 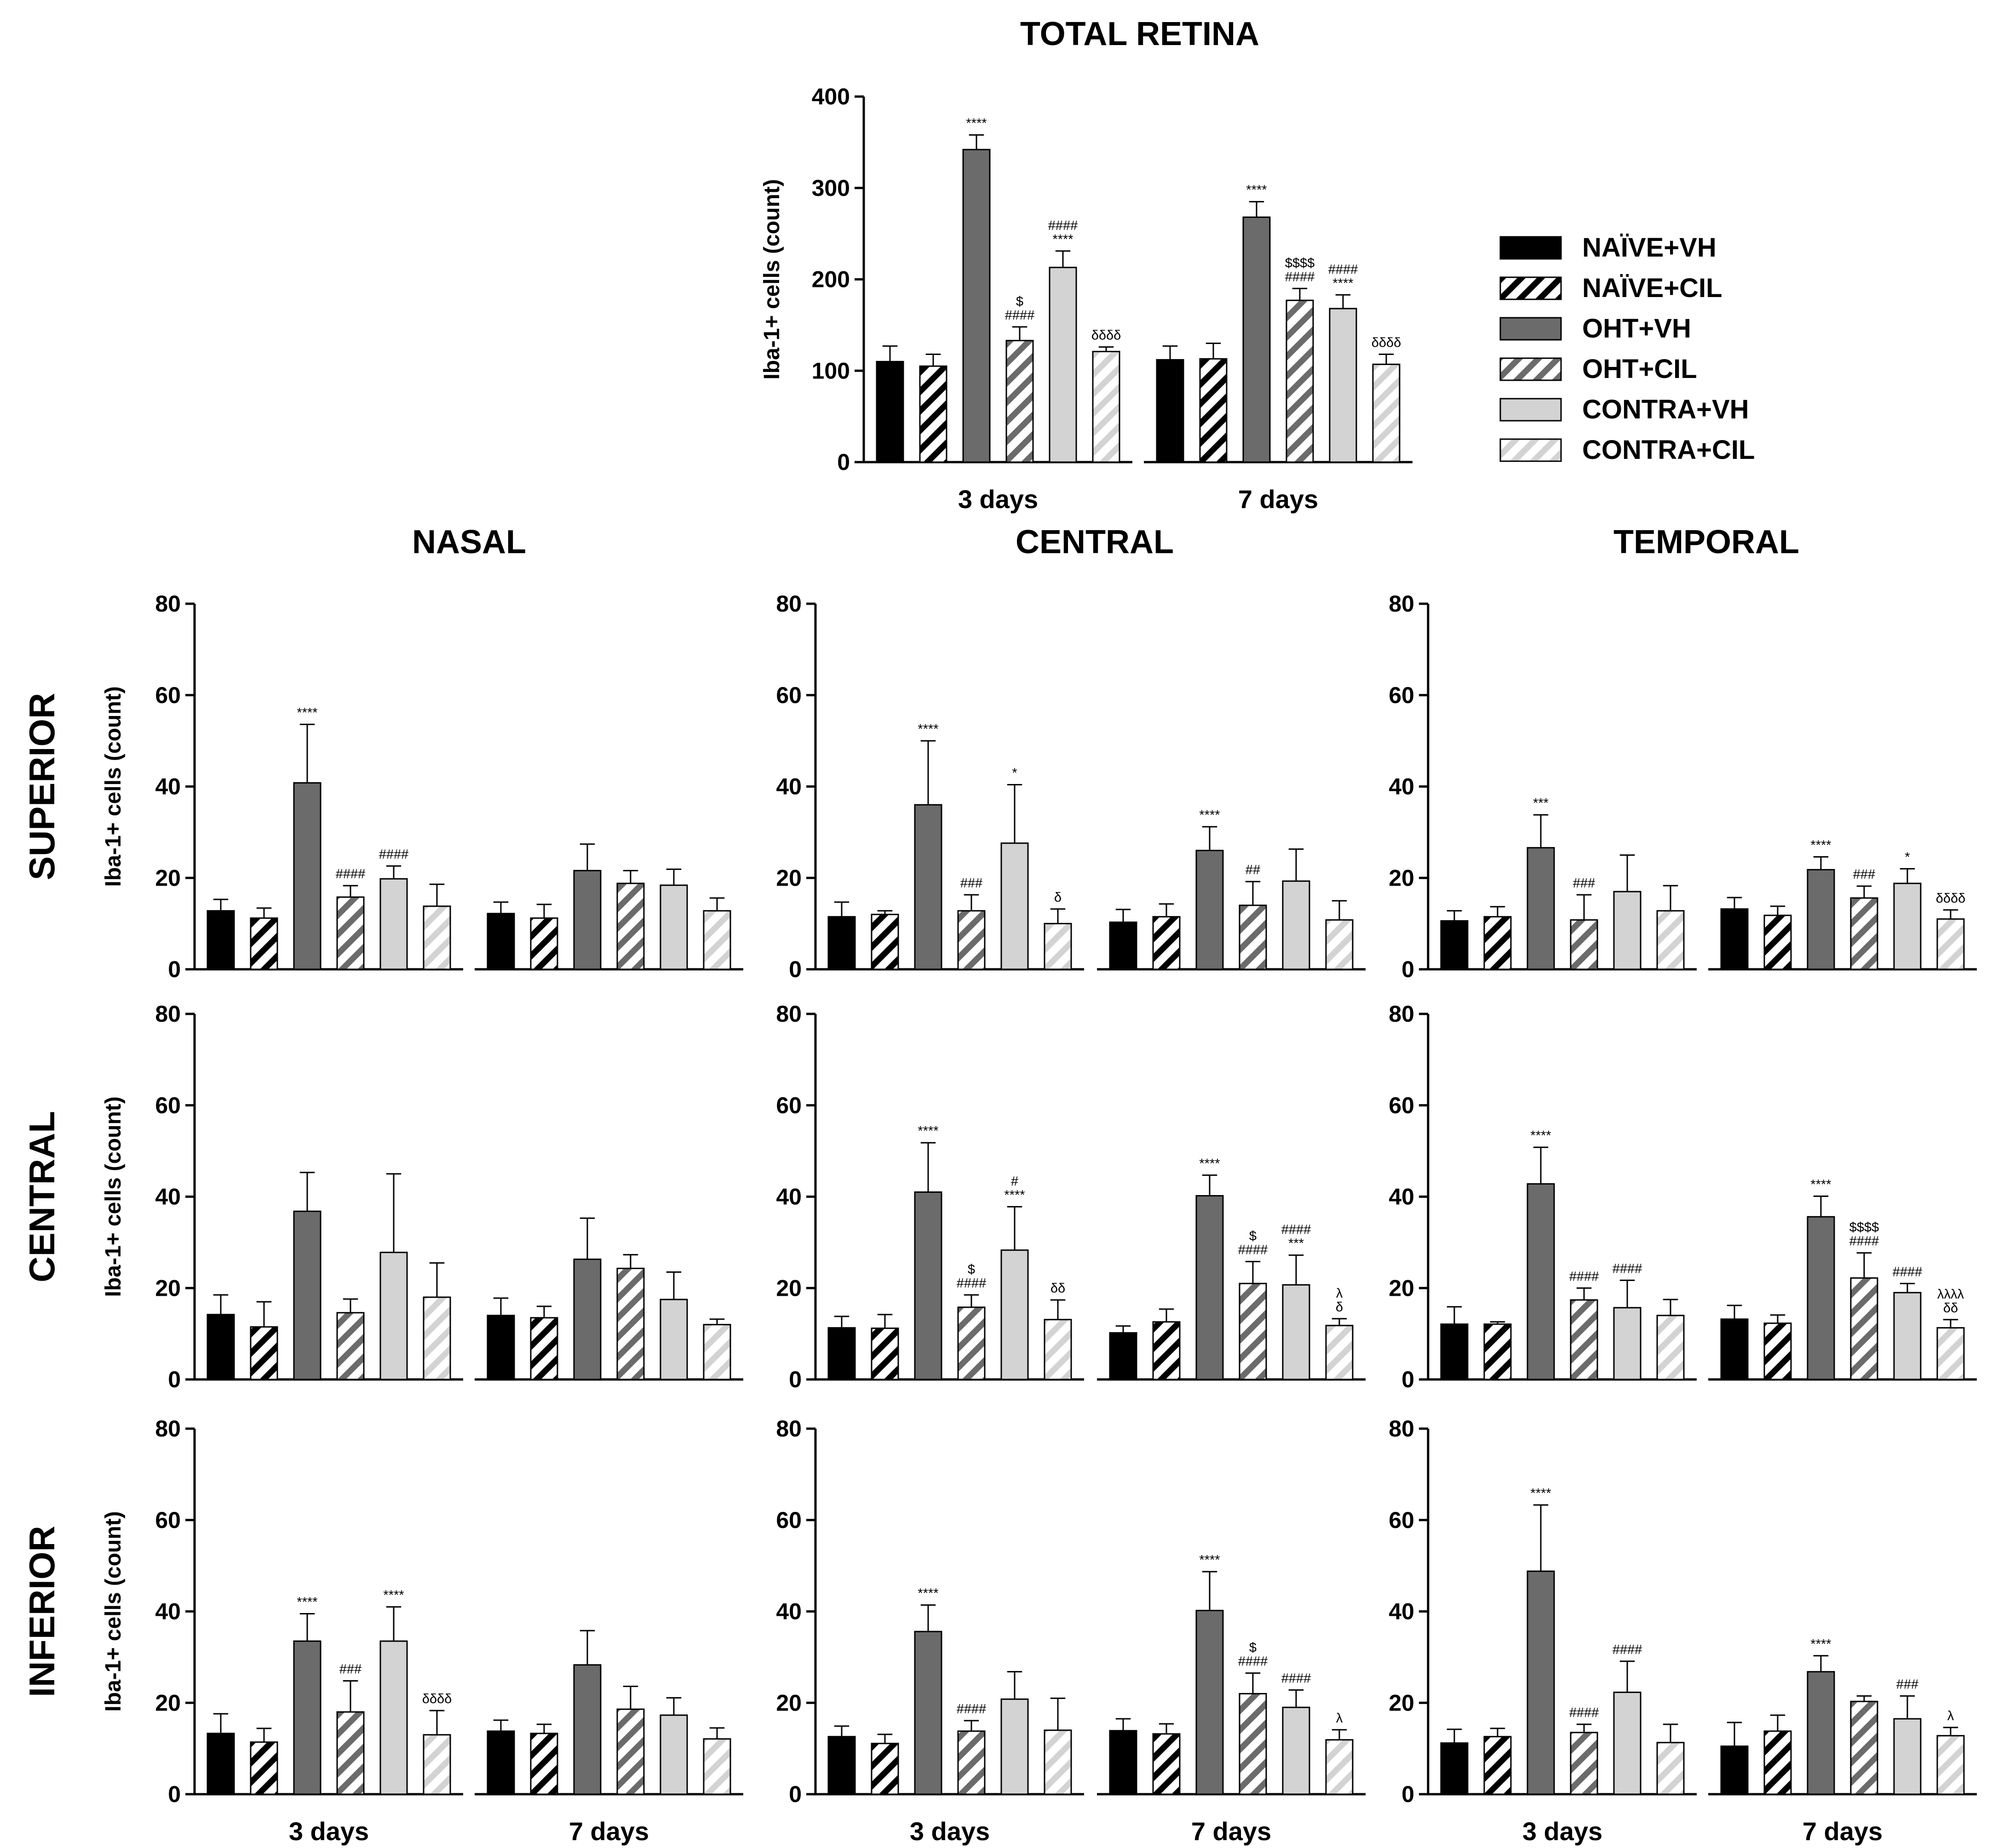 What do you see at coordinates (1864, 1227) in the screenshot?
I see `significance-label: $$$$` at bounding box center [1864, 1227].